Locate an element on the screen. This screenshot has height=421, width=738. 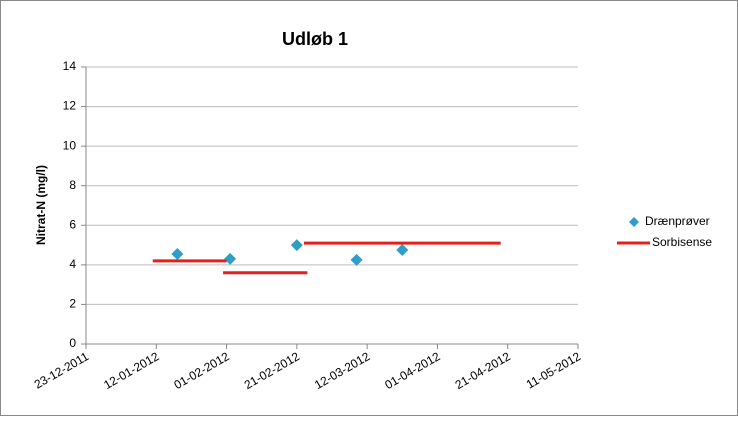
legend-marker is located at coordinates (634, 222).